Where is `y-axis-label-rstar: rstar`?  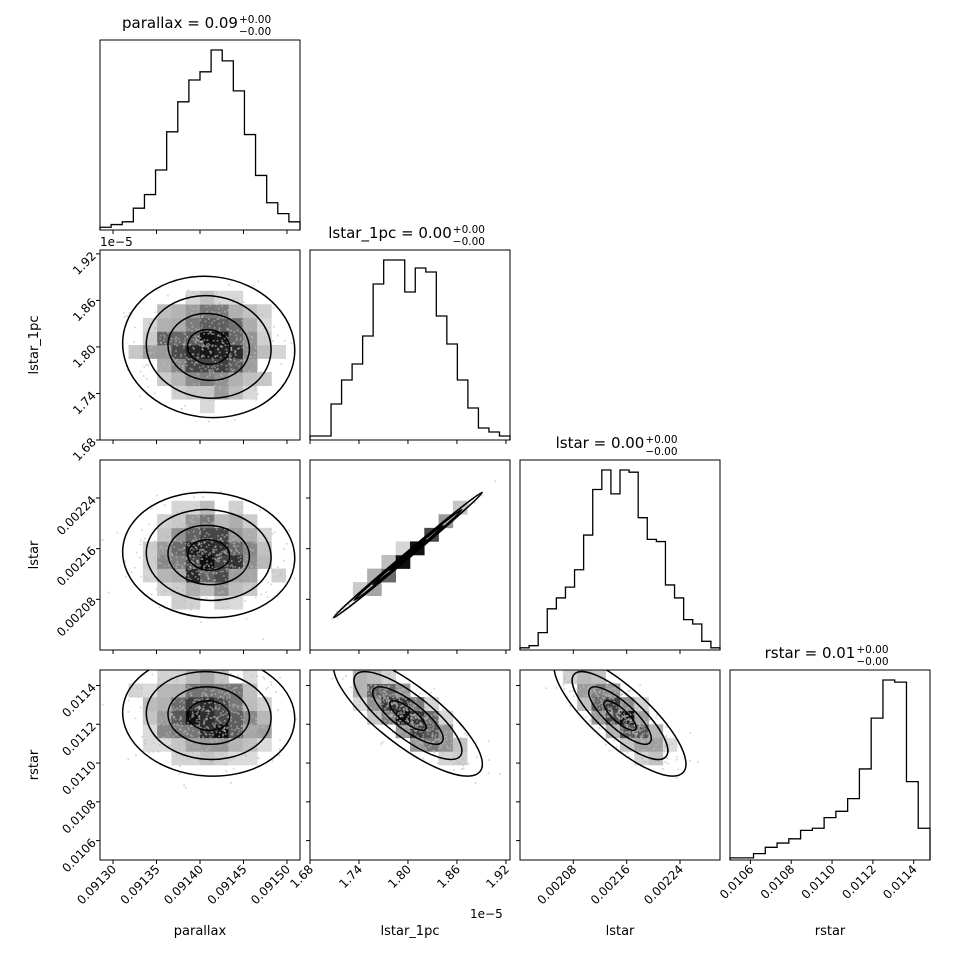 y-axis-label-rstar: rstar is located at coordinates (34, 764).